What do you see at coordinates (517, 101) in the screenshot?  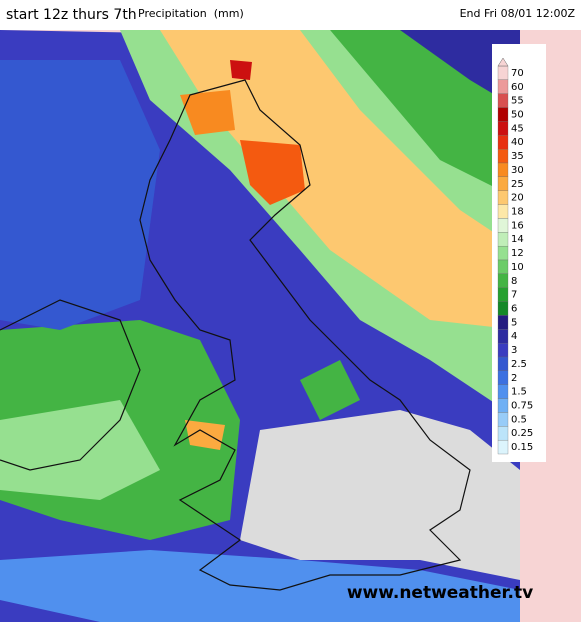 I see `legend-label: 55` at bounding box center [517, 101].